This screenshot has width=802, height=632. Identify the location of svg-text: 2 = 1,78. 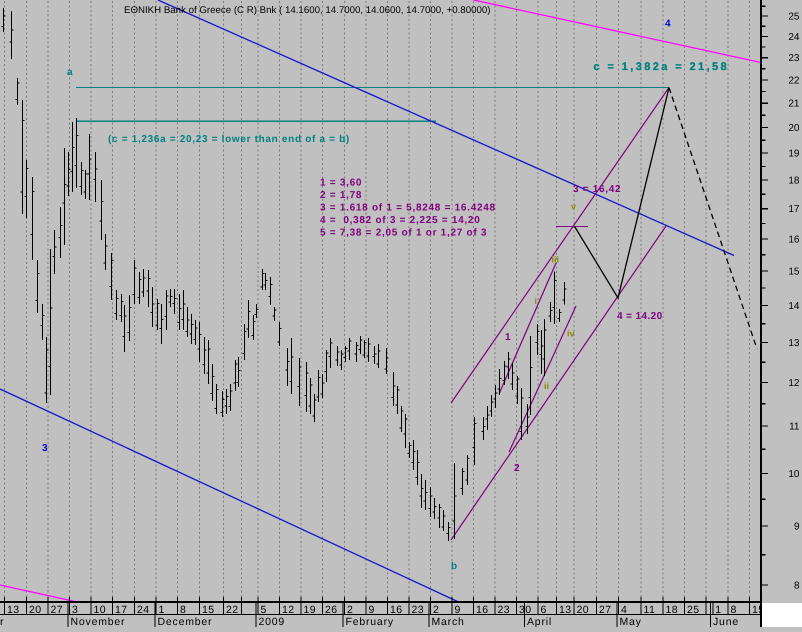
(341, 195).